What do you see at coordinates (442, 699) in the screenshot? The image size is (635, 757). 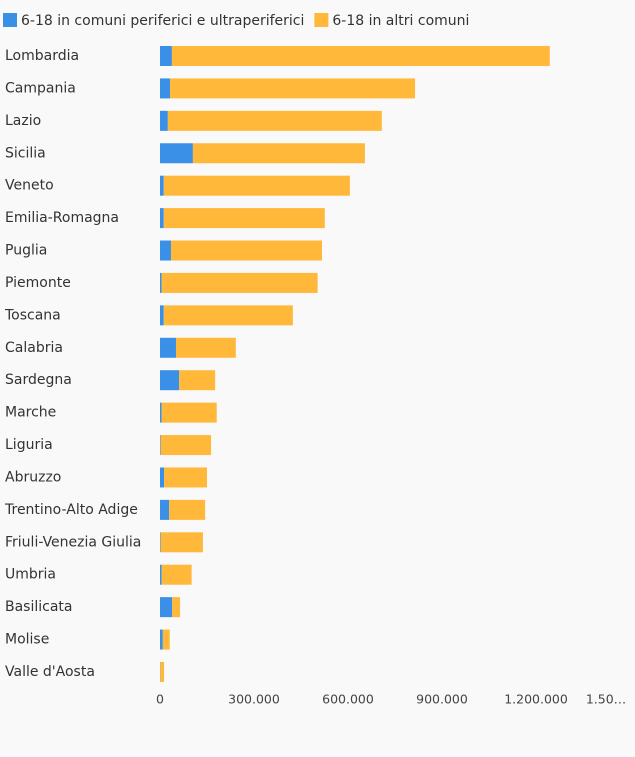 I see `x-tick-label: 900.000` at bounding box center [442, 699].